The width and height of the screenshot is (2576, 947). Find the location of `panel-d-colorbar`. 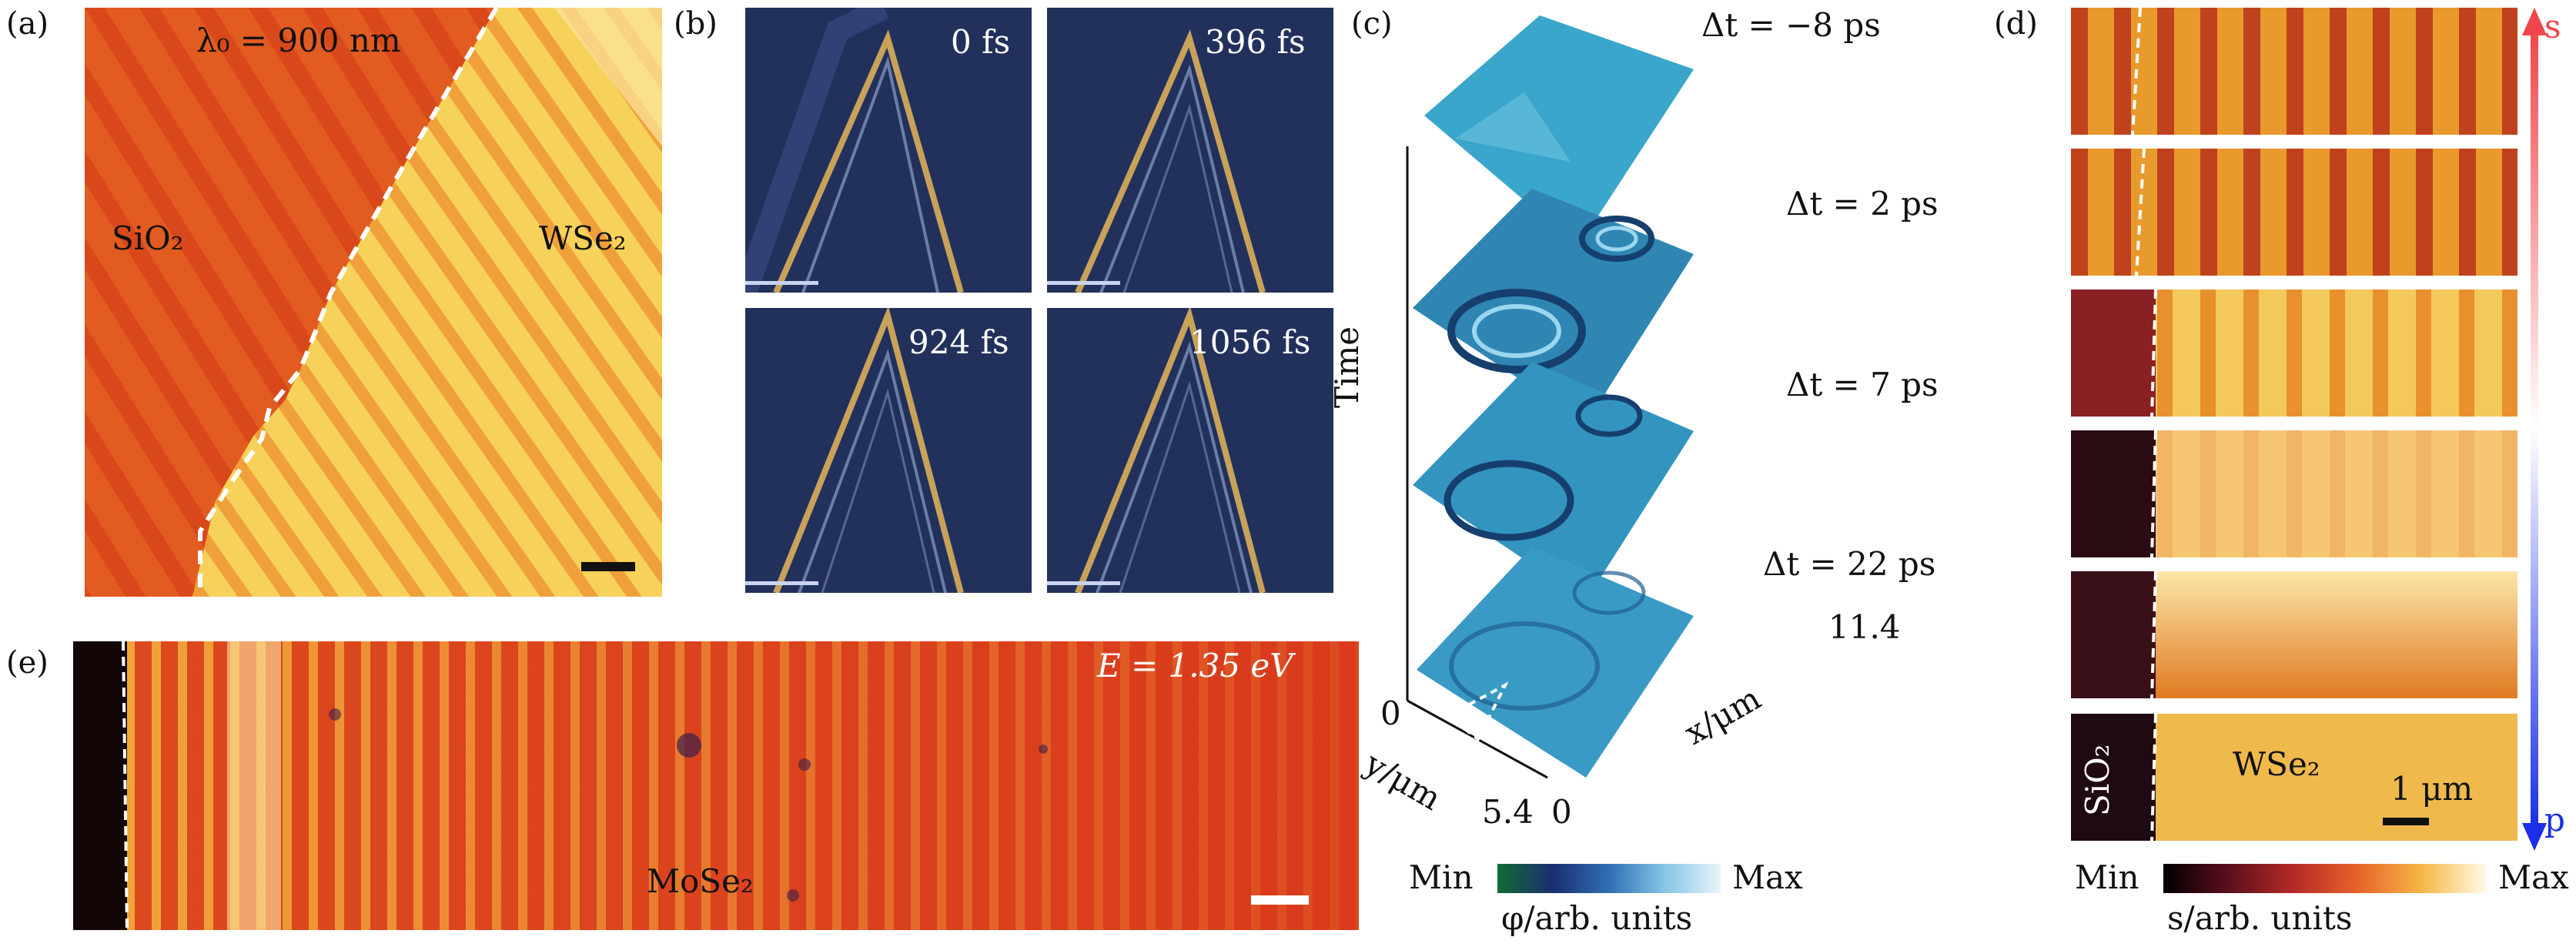

panel-d-colorbar is located at coordinates (2325, 878).